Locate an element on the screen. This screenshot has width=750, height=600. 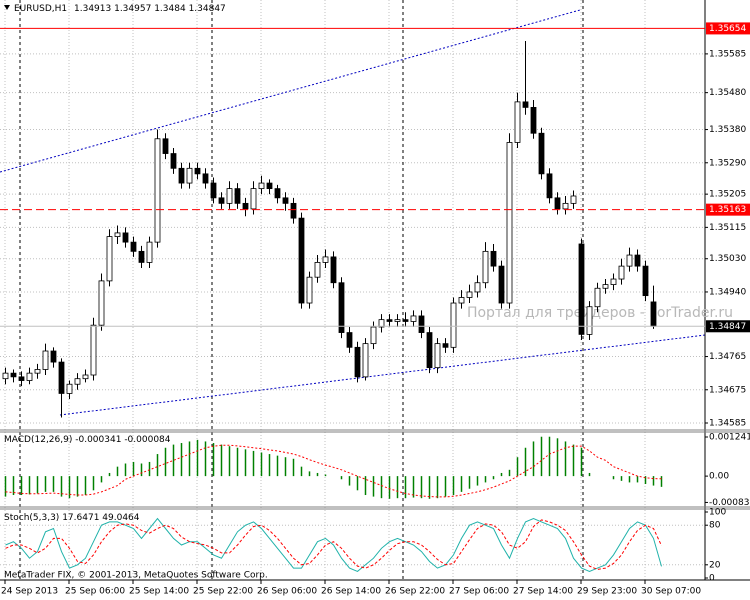
y-tick-label: 1.34675 is located at coordinates (727, 390).